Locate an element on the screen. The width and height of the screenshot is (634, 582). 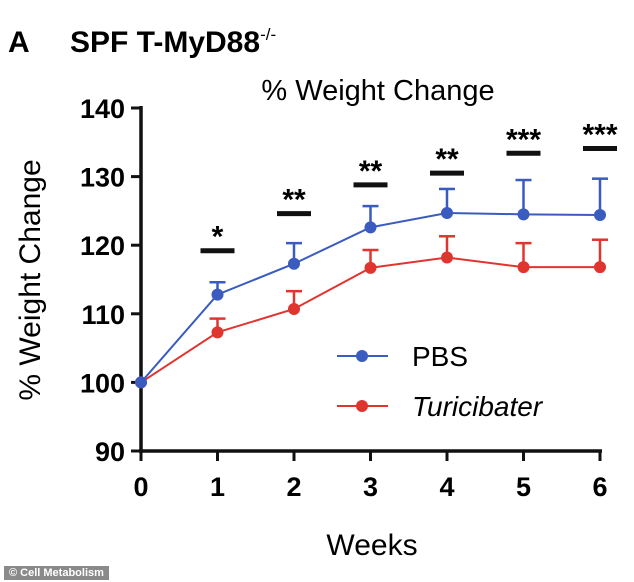
x-tick-label: 3 is located at coordinates (370, 487).